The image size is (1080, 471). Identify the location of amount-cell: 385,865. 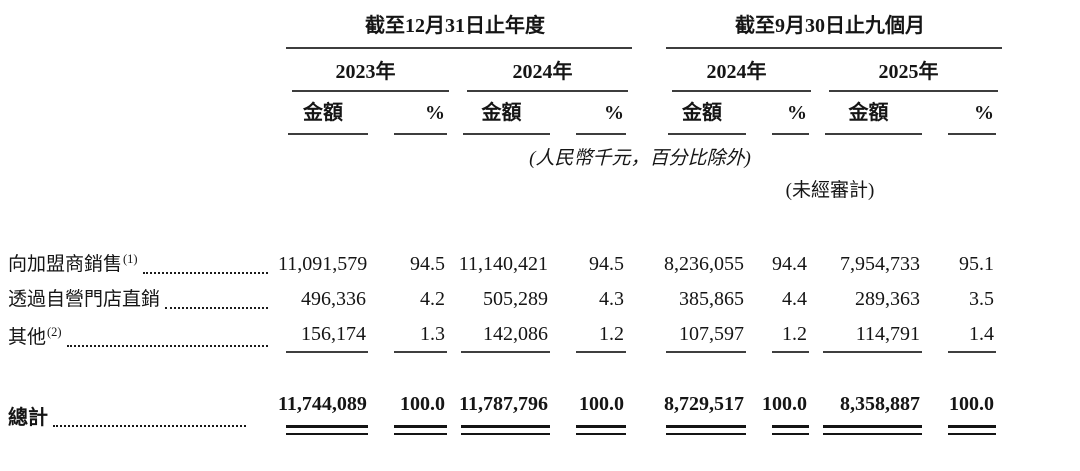
(711, 299).